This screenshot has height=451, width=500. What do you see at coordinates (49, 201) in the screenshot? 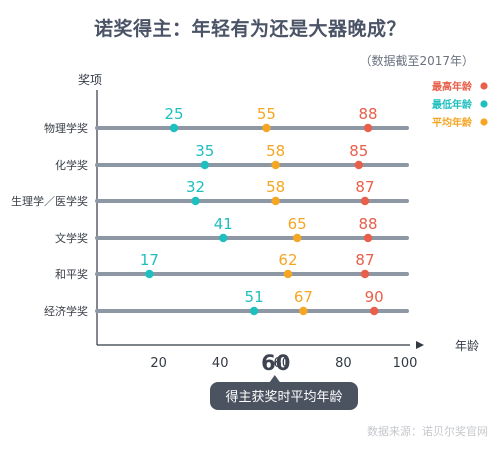
I see `category-label: 生理学／医学奖` at bounding box center [49, 201].